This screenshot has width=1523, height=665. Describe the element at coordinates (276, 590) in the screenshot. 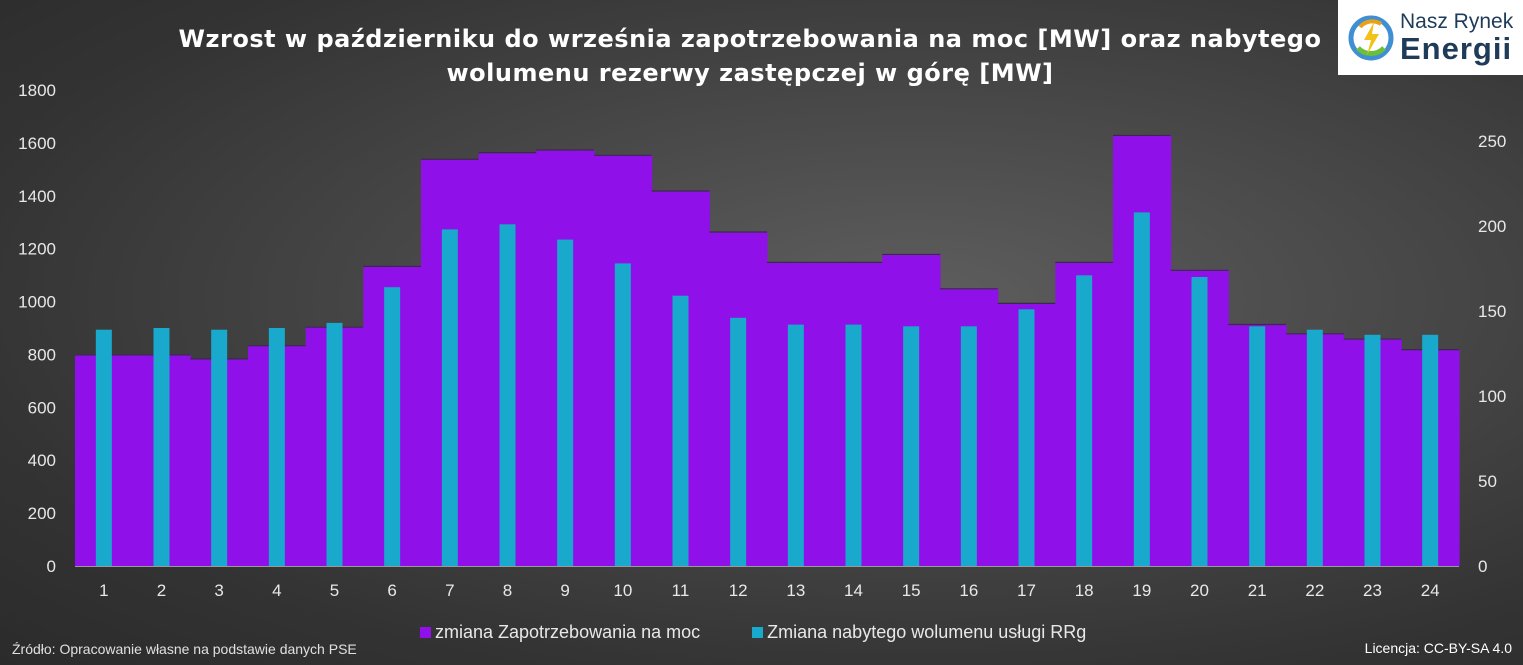

I see `x-tick-label: 4` at that location.